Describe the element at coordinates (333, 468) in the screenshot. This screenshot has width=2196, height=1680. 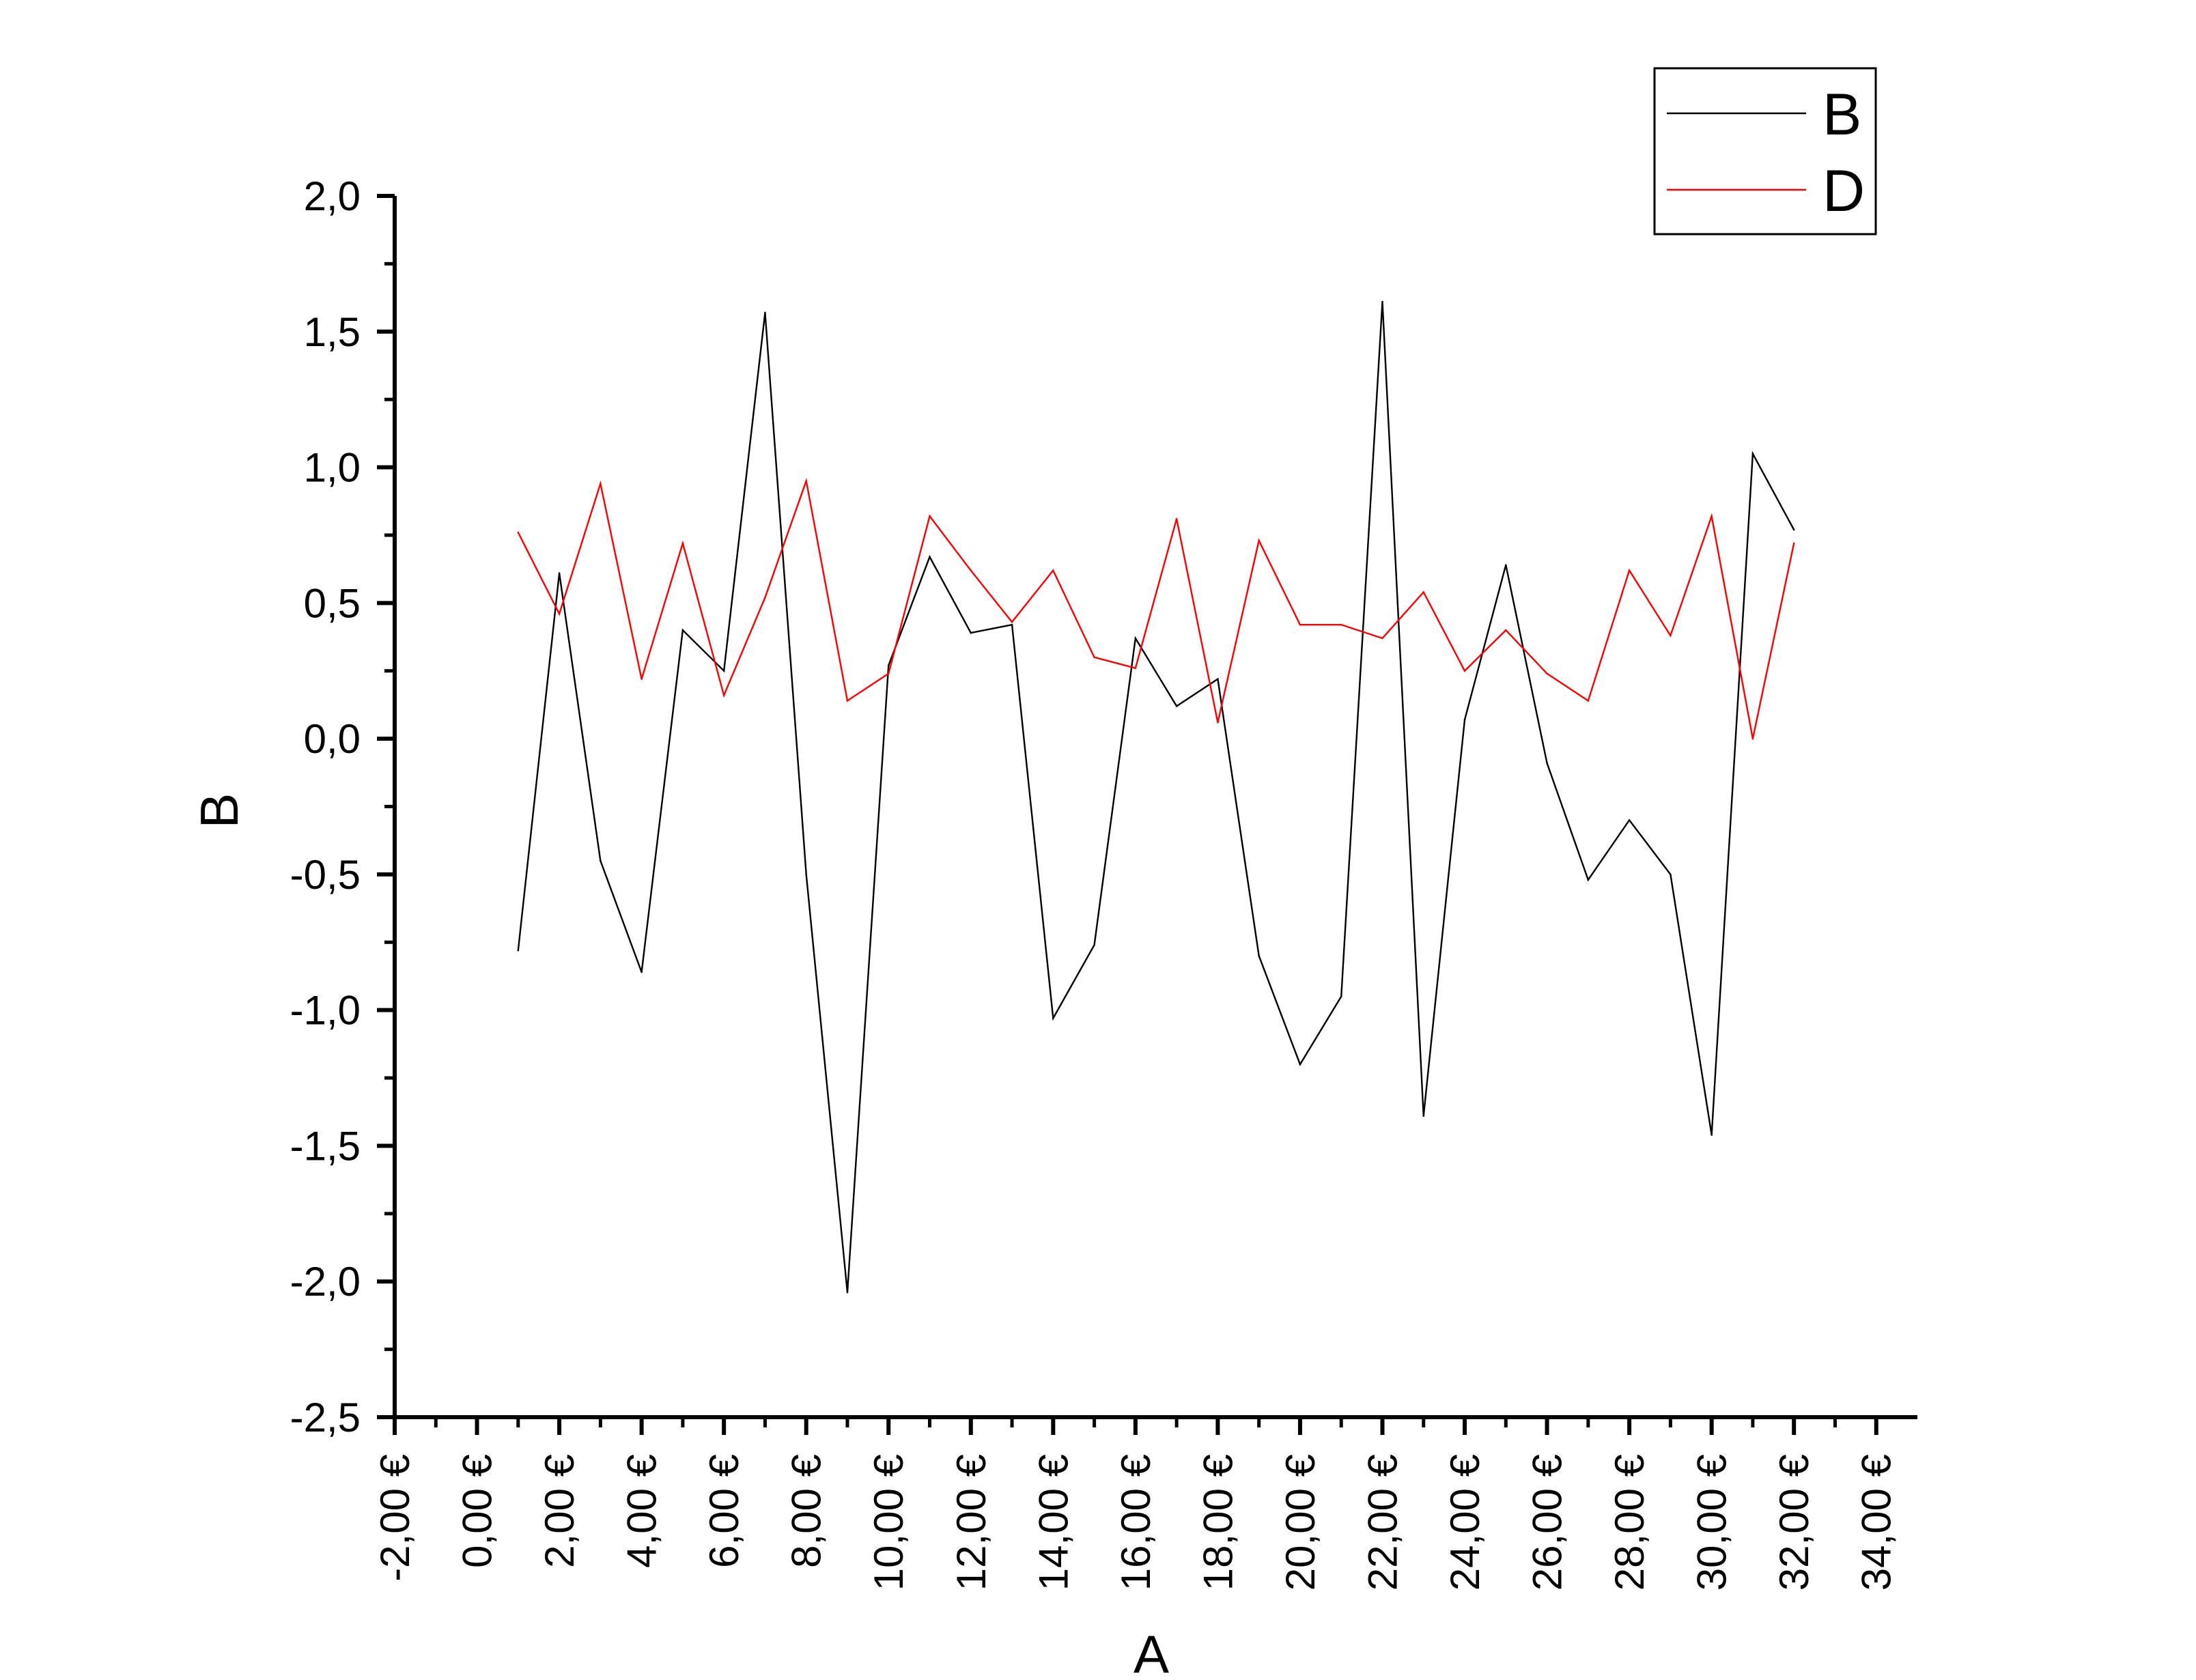
I see `y-tick-label: 1,0` at that location.